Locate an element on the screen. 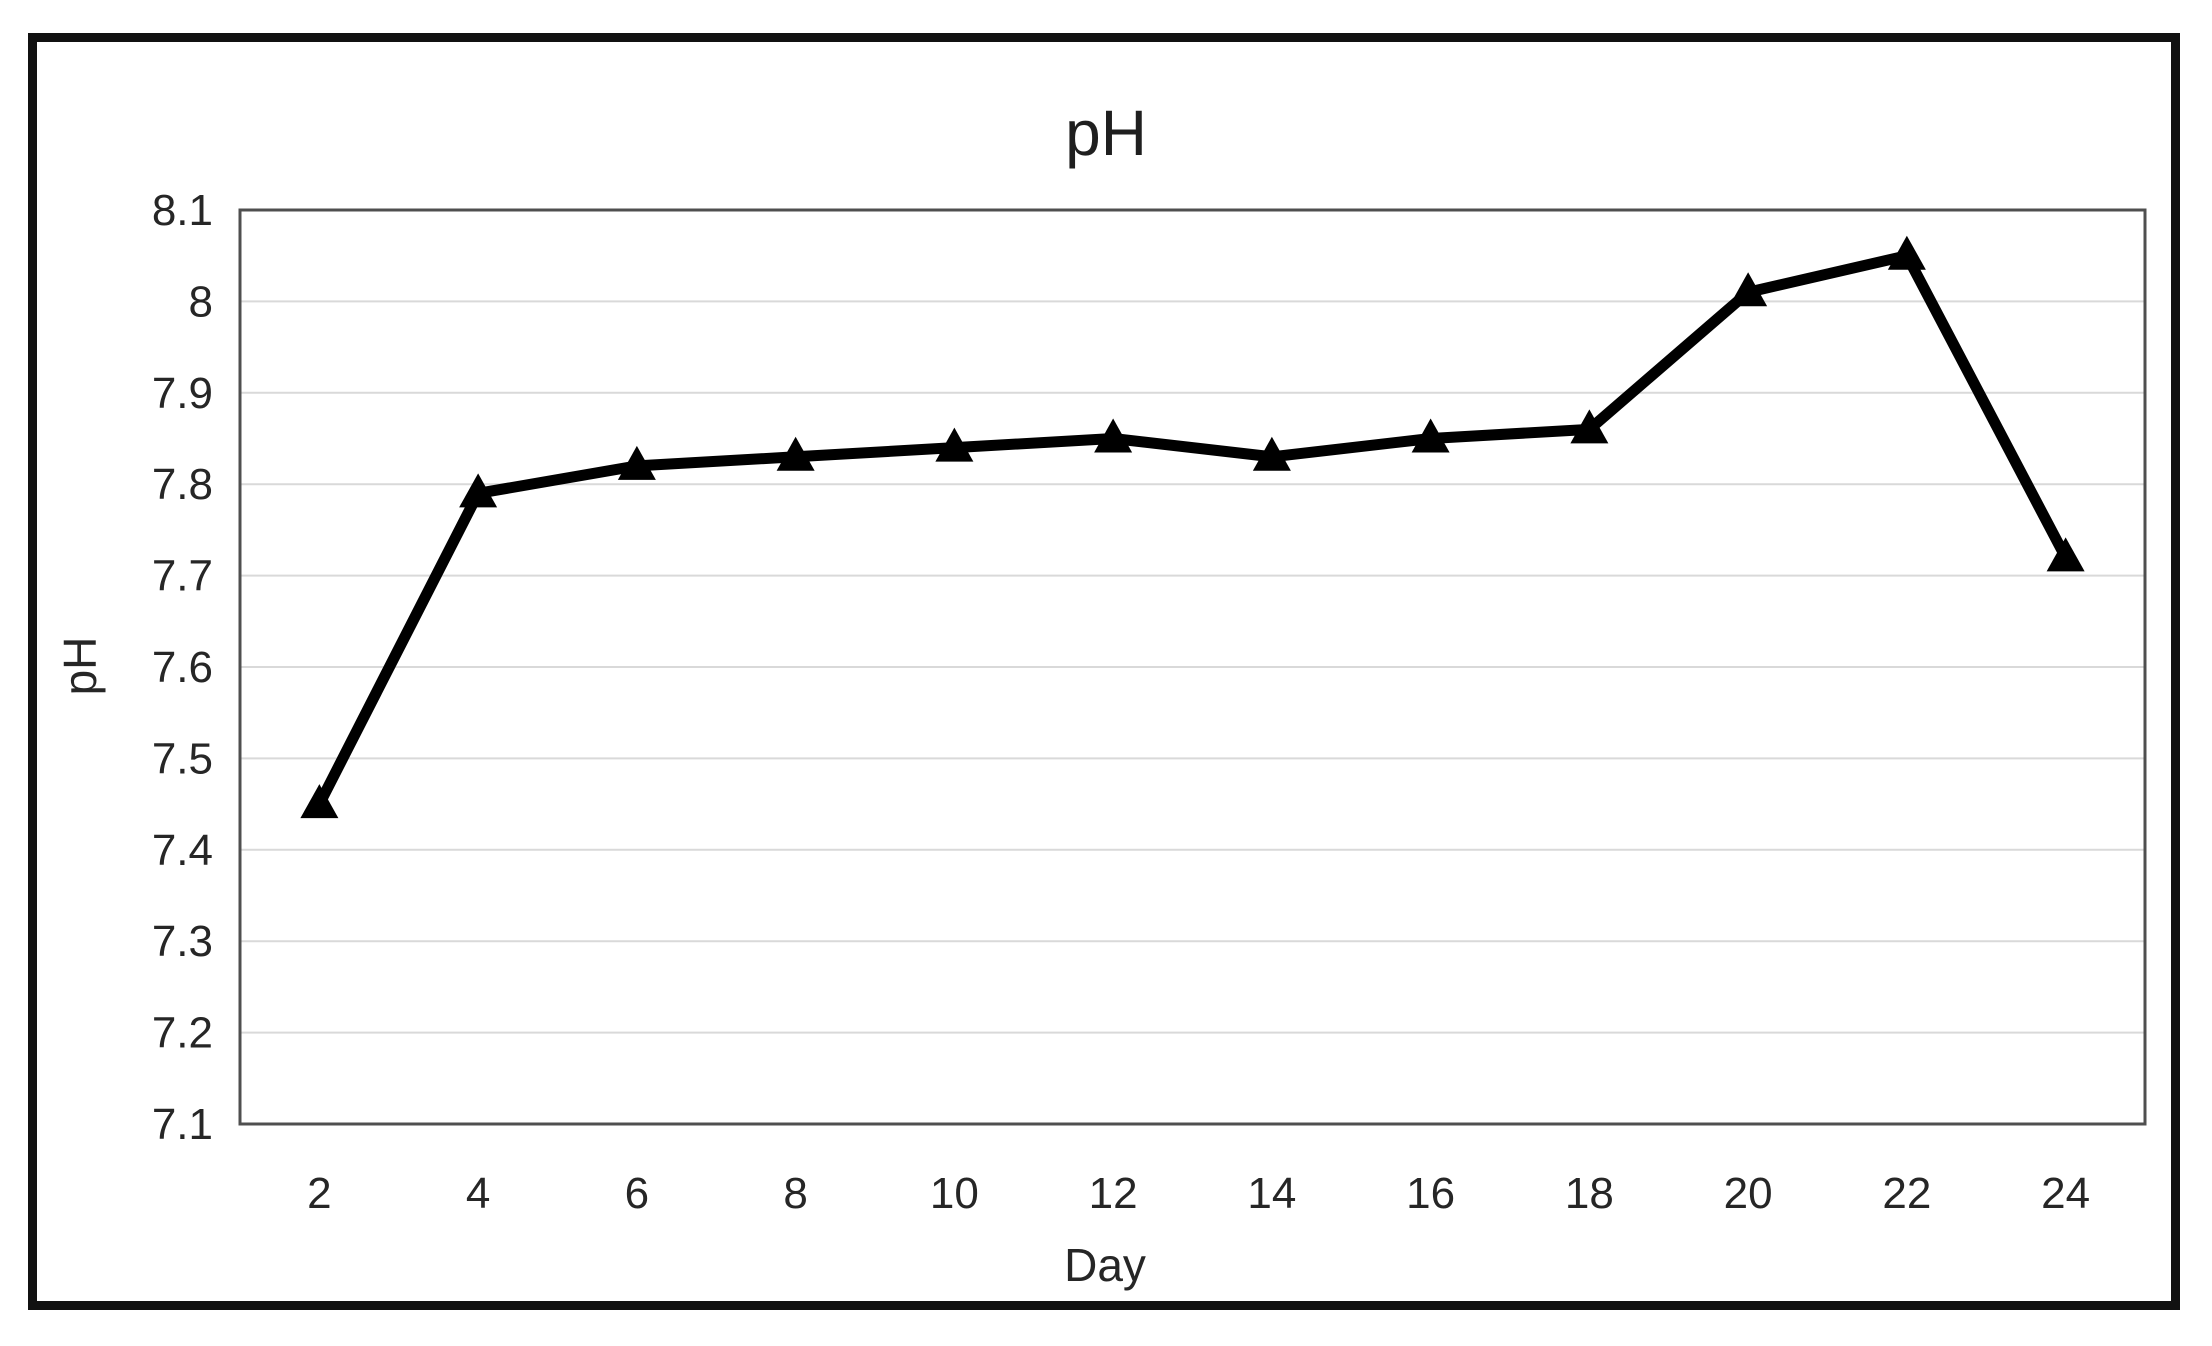  x-tick-label: 20 is located at coordinates (1748, 1193).